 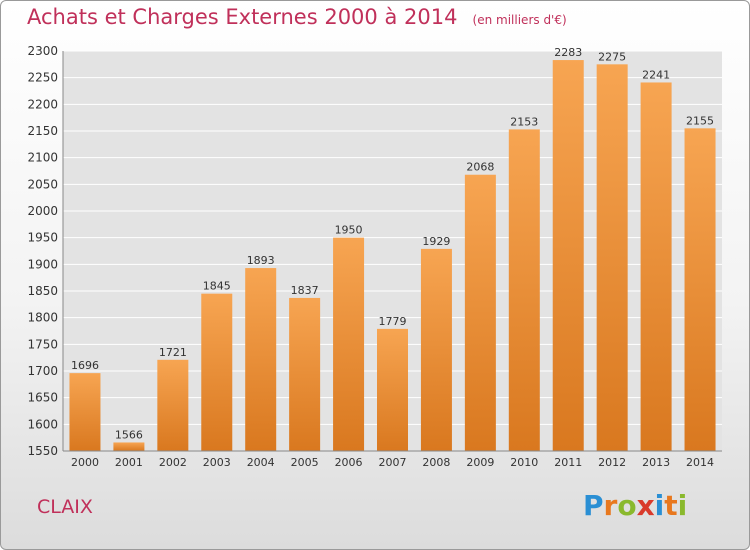 What do you see at coordinates (519, 20) in the screenshot?
I see `chart-unit: (en milliers d'€)` at bounding box center [519, 20].